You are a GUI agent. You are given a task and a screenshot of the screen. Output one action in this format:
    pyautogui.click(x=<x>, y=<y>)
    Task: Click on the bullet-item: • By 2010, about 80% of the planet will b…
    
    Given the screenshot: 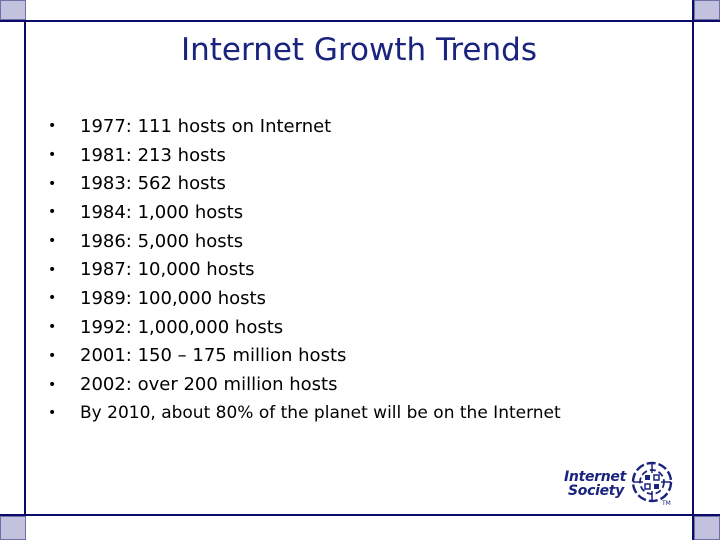 What is the action you would take?
    pyautogui.click(x=304, y=413)
    